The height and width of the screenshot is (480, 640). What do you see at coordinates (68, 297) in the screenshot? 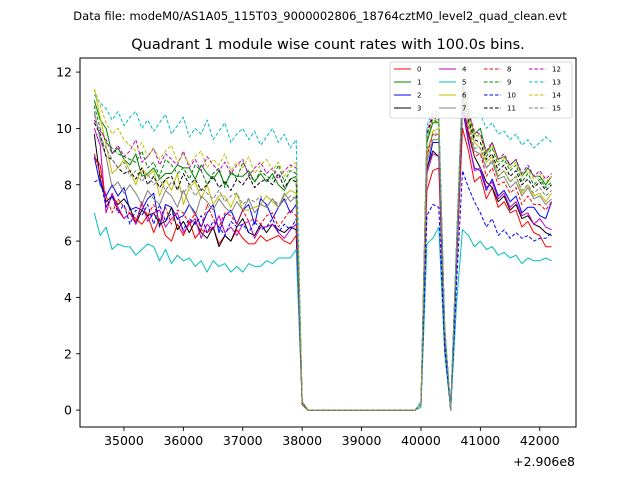
I see `y-tick-label: 4` at bounding box center [68, 297].